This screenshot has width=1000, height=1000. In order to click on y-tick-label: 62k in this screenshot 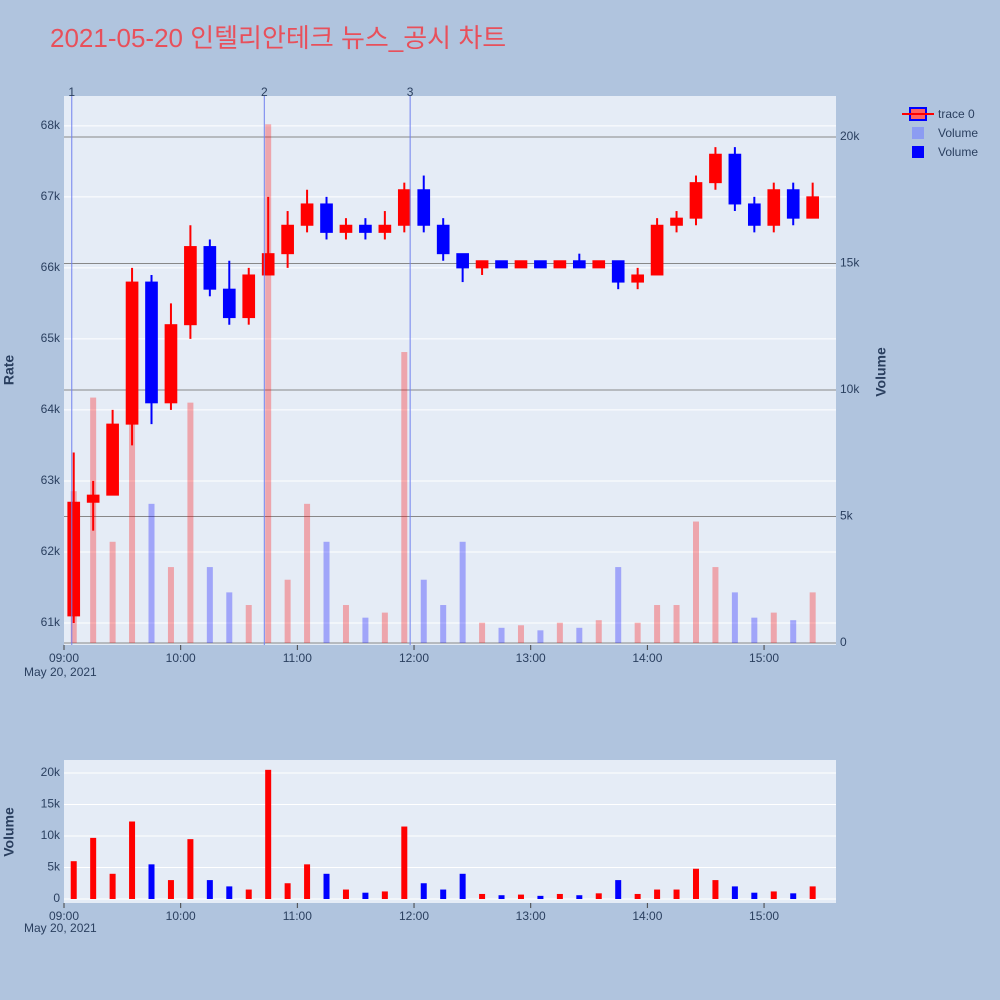, I will do `click(51, 551)`.